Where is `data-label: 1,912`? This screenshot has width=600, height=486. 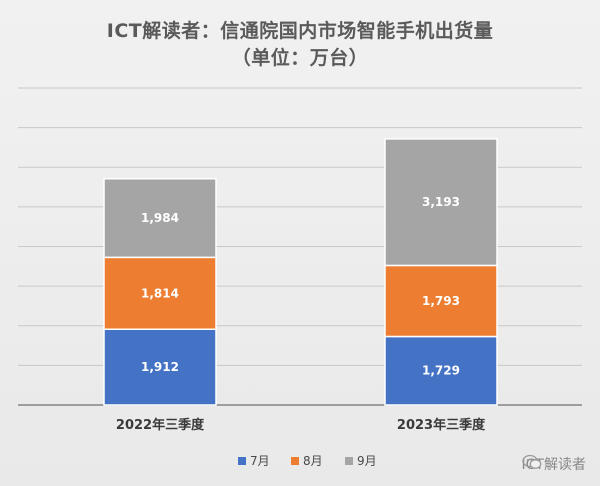
data-label: 1,912 is located at coordinates (160, 367).